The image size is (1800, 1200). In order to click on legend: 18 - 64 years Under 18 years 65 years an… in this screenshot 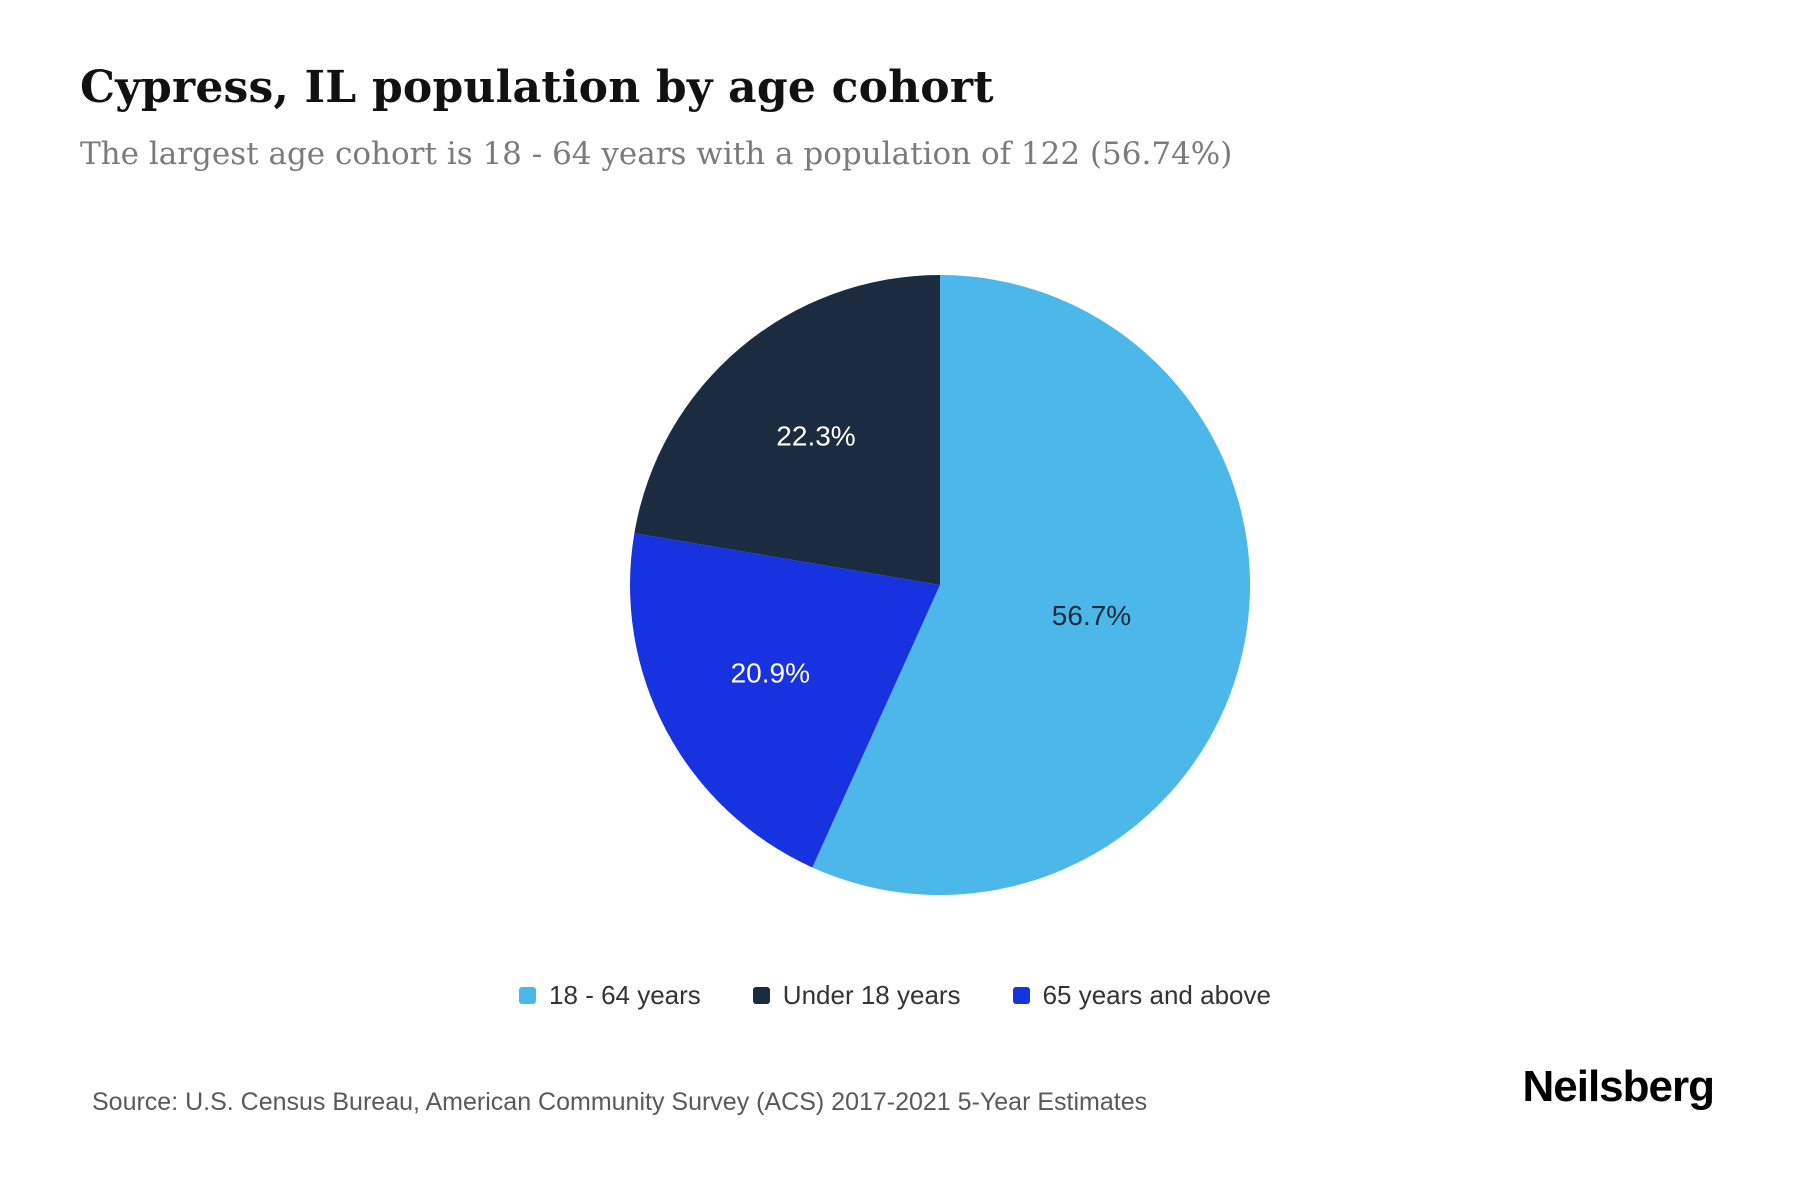, I will do `click(895, 995)`.